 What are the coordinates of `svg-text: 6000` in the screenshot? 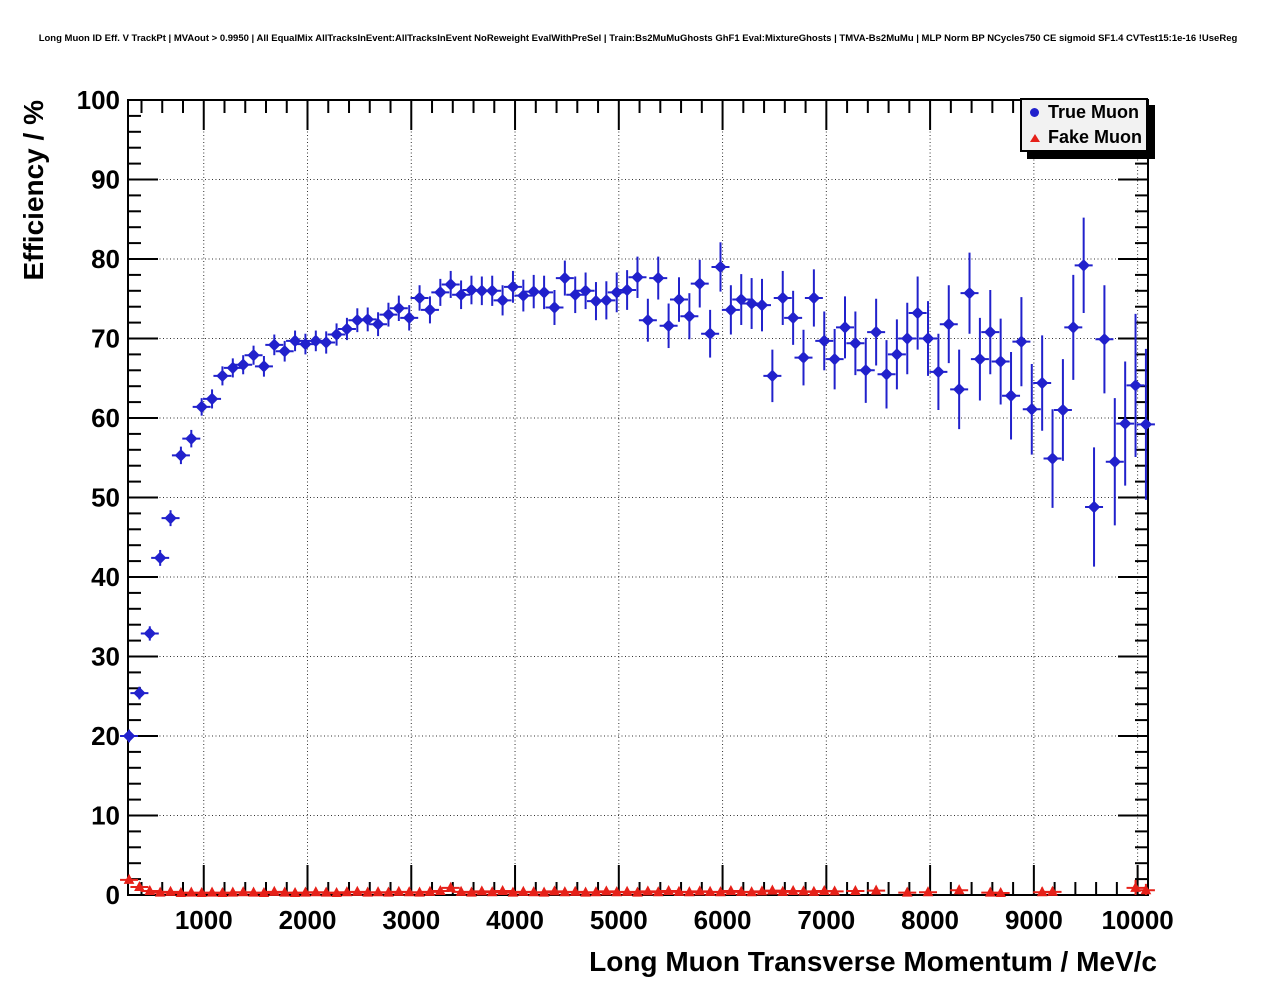 It's located at (723, 920).